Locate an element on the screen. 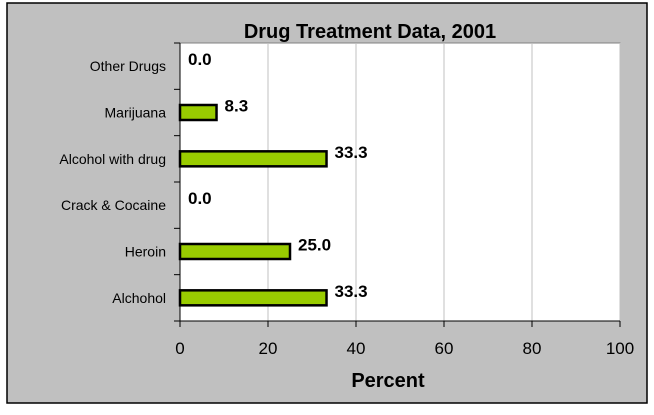  data-label: 25.0 is located at coordinates (314, 245).